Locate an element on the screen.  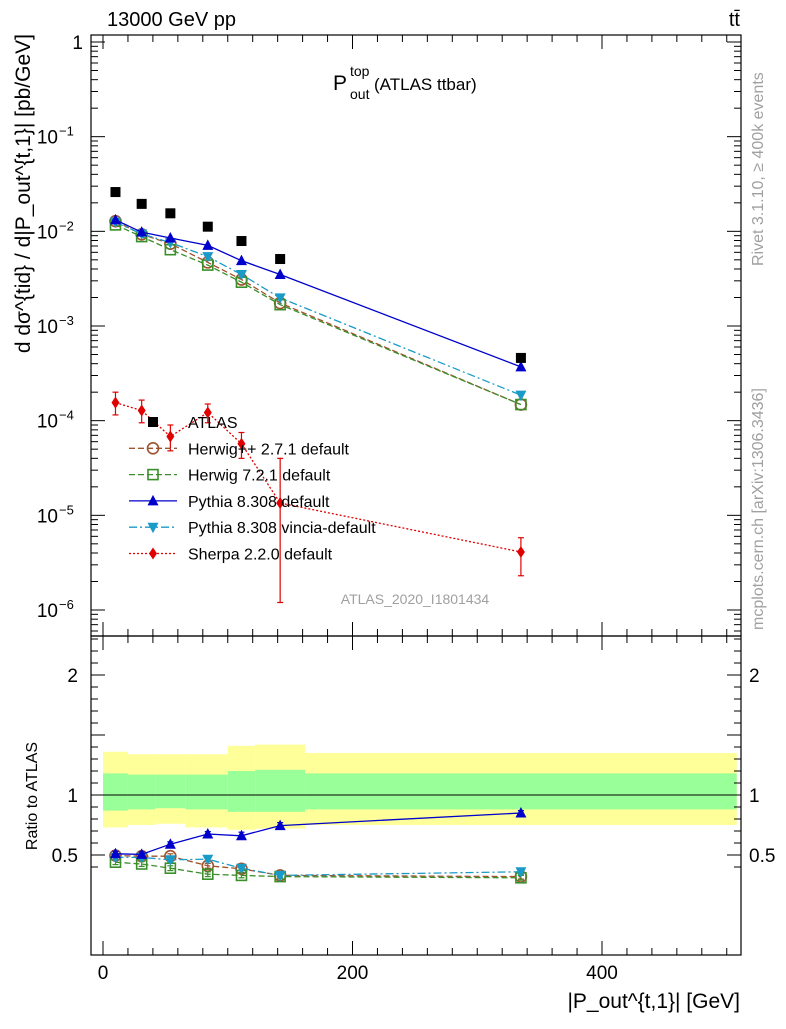
legend-entry-vincia: Pythia 8.308 vincia-default is located at coordinates (252, 528).